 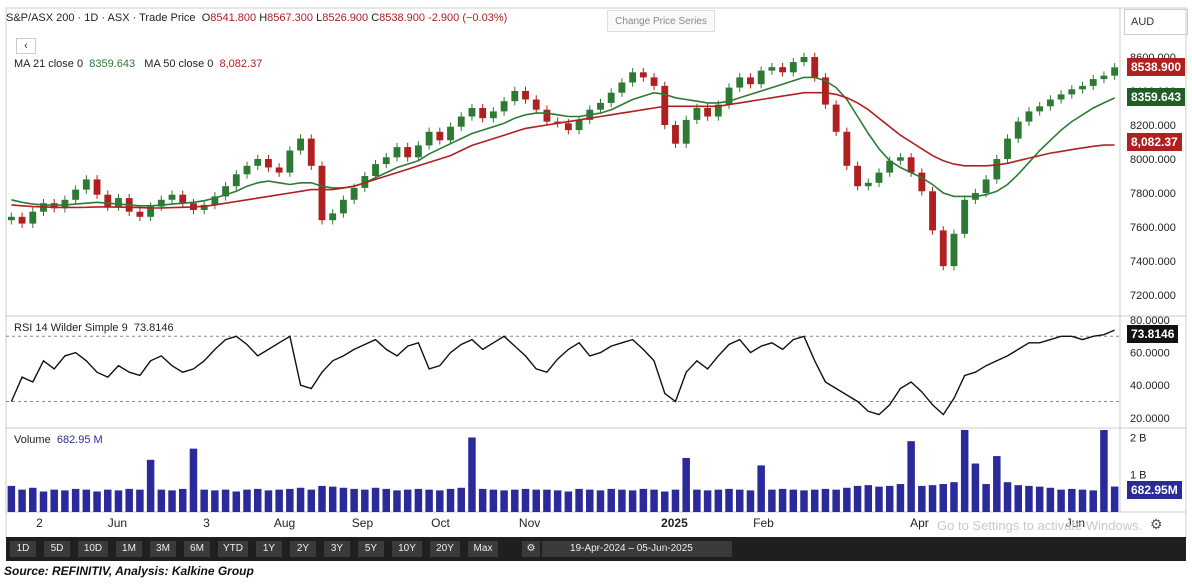 What do you see at coordinates (1150, 386) in the screenshot?
I see `rsi-tick-label: 40.0000` at bounding box center [1150, 386].